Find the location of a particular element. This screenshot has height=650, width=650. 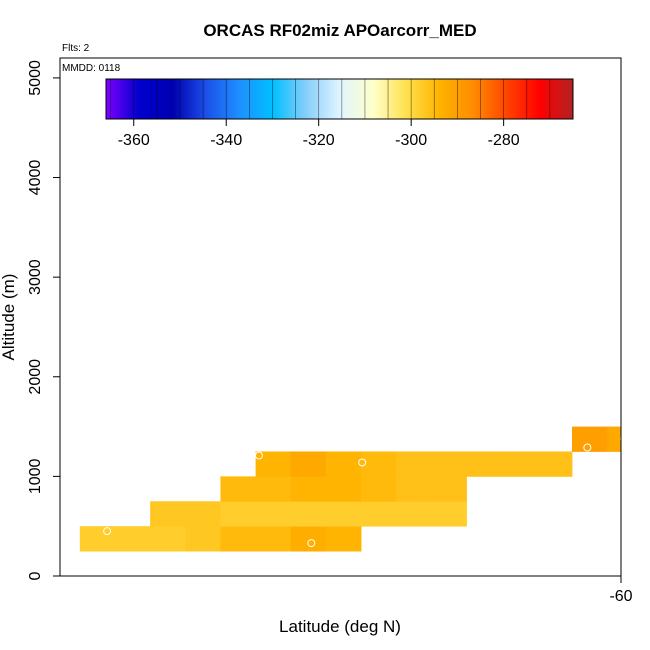

y-tick-label: 0 is located at coordinates (35, 575).